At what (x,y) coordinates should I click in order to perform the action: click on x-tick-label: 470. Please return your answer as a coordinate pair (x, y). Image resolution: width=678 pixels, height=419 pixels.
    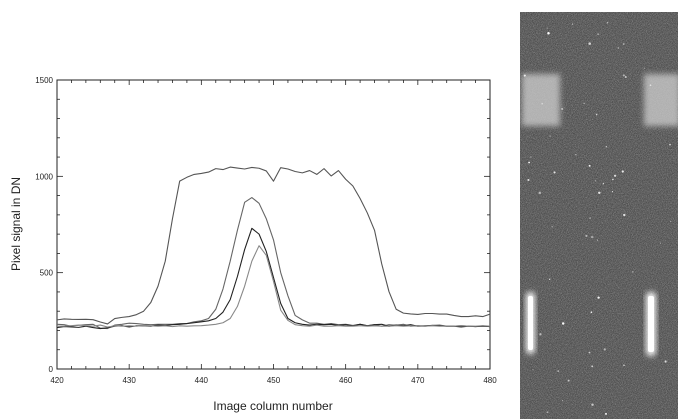
    Looking at the image, I should click on (418, 380).